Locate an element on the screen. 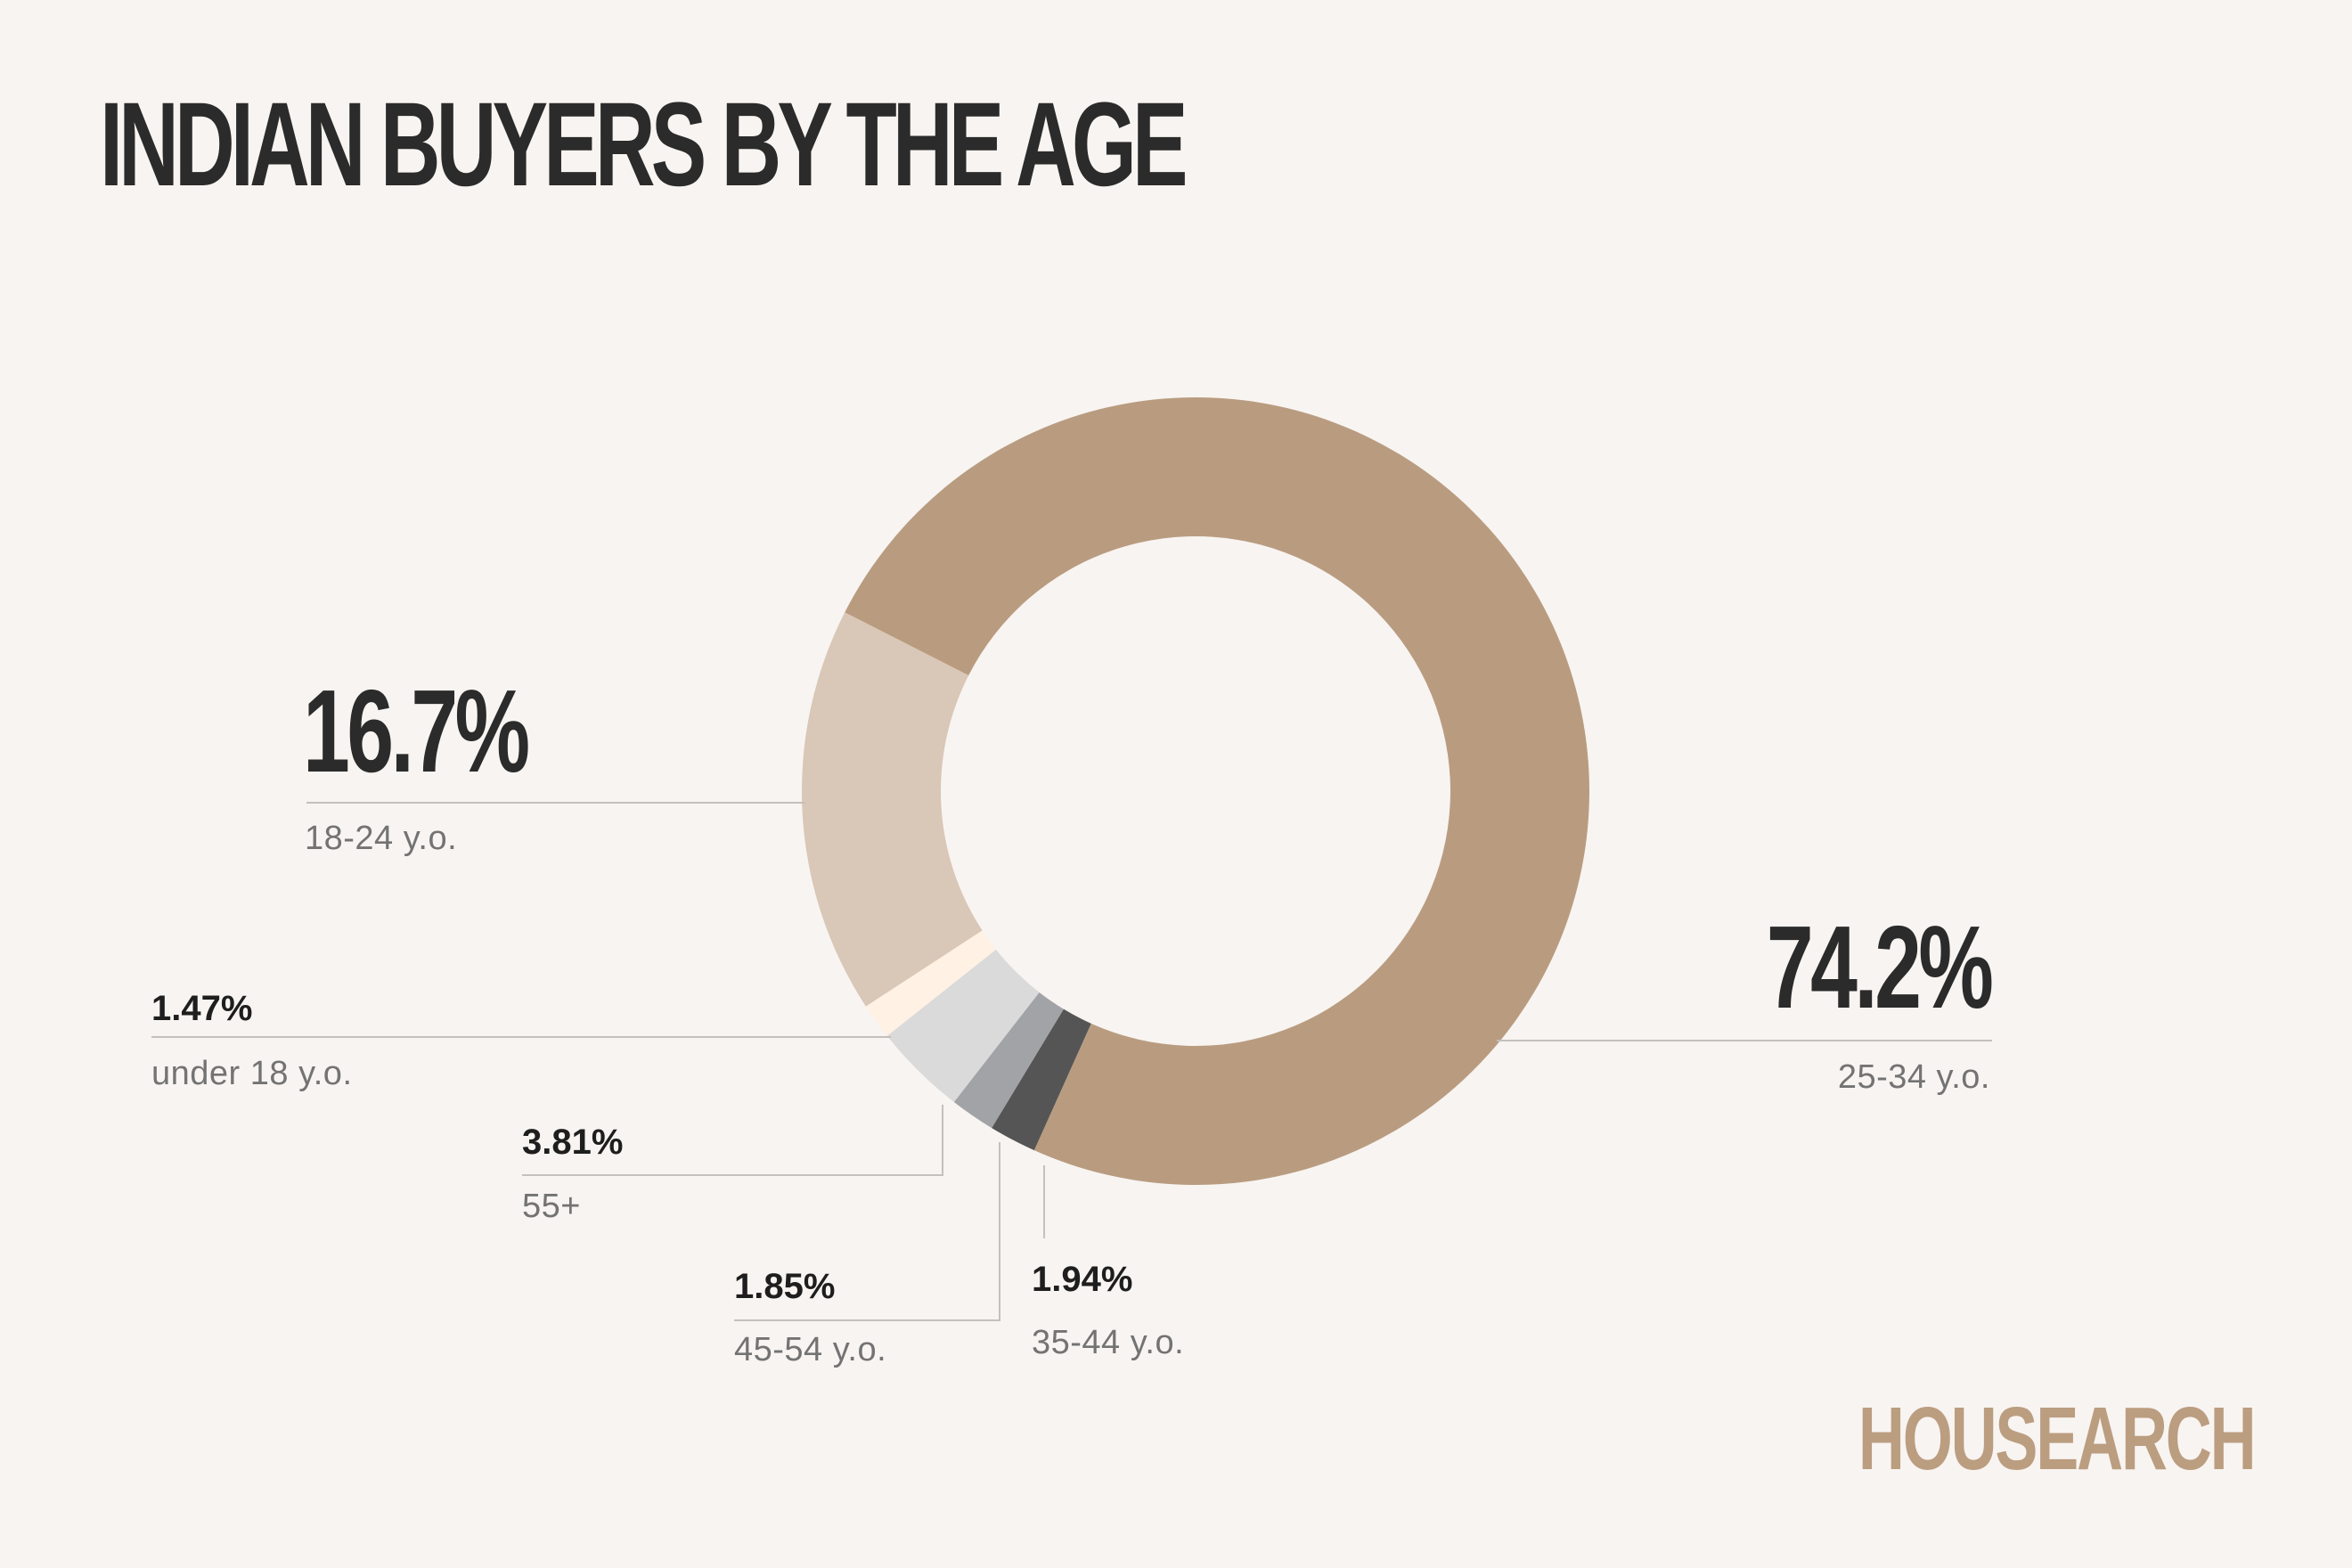 The image size is (2352, 1568). donut-slice-35-44-y-o is located at coordinates (1041, 1080).